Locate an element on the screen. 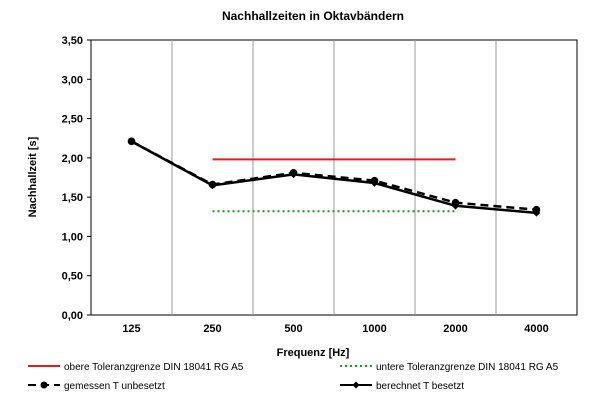 The image size is (600, 400). y-tick-label: 1,50 is located at coordinates (72, 198).